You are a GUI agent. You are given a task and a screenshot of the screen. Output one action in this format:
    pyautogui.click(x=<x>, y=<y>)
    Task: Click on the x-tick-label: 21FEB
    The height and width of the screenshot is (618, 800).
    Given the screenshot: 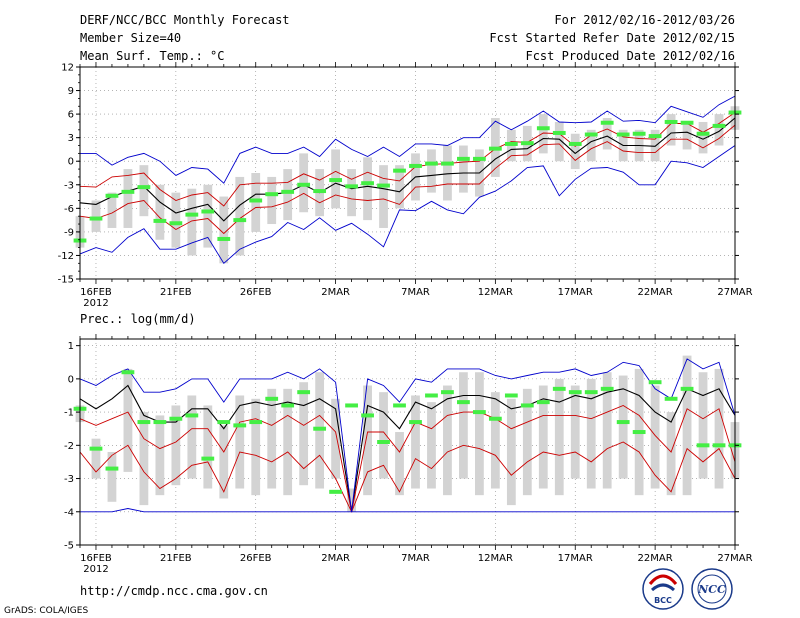 What is the action you would take?
    pyautogui.click(x=176, y=292)
    